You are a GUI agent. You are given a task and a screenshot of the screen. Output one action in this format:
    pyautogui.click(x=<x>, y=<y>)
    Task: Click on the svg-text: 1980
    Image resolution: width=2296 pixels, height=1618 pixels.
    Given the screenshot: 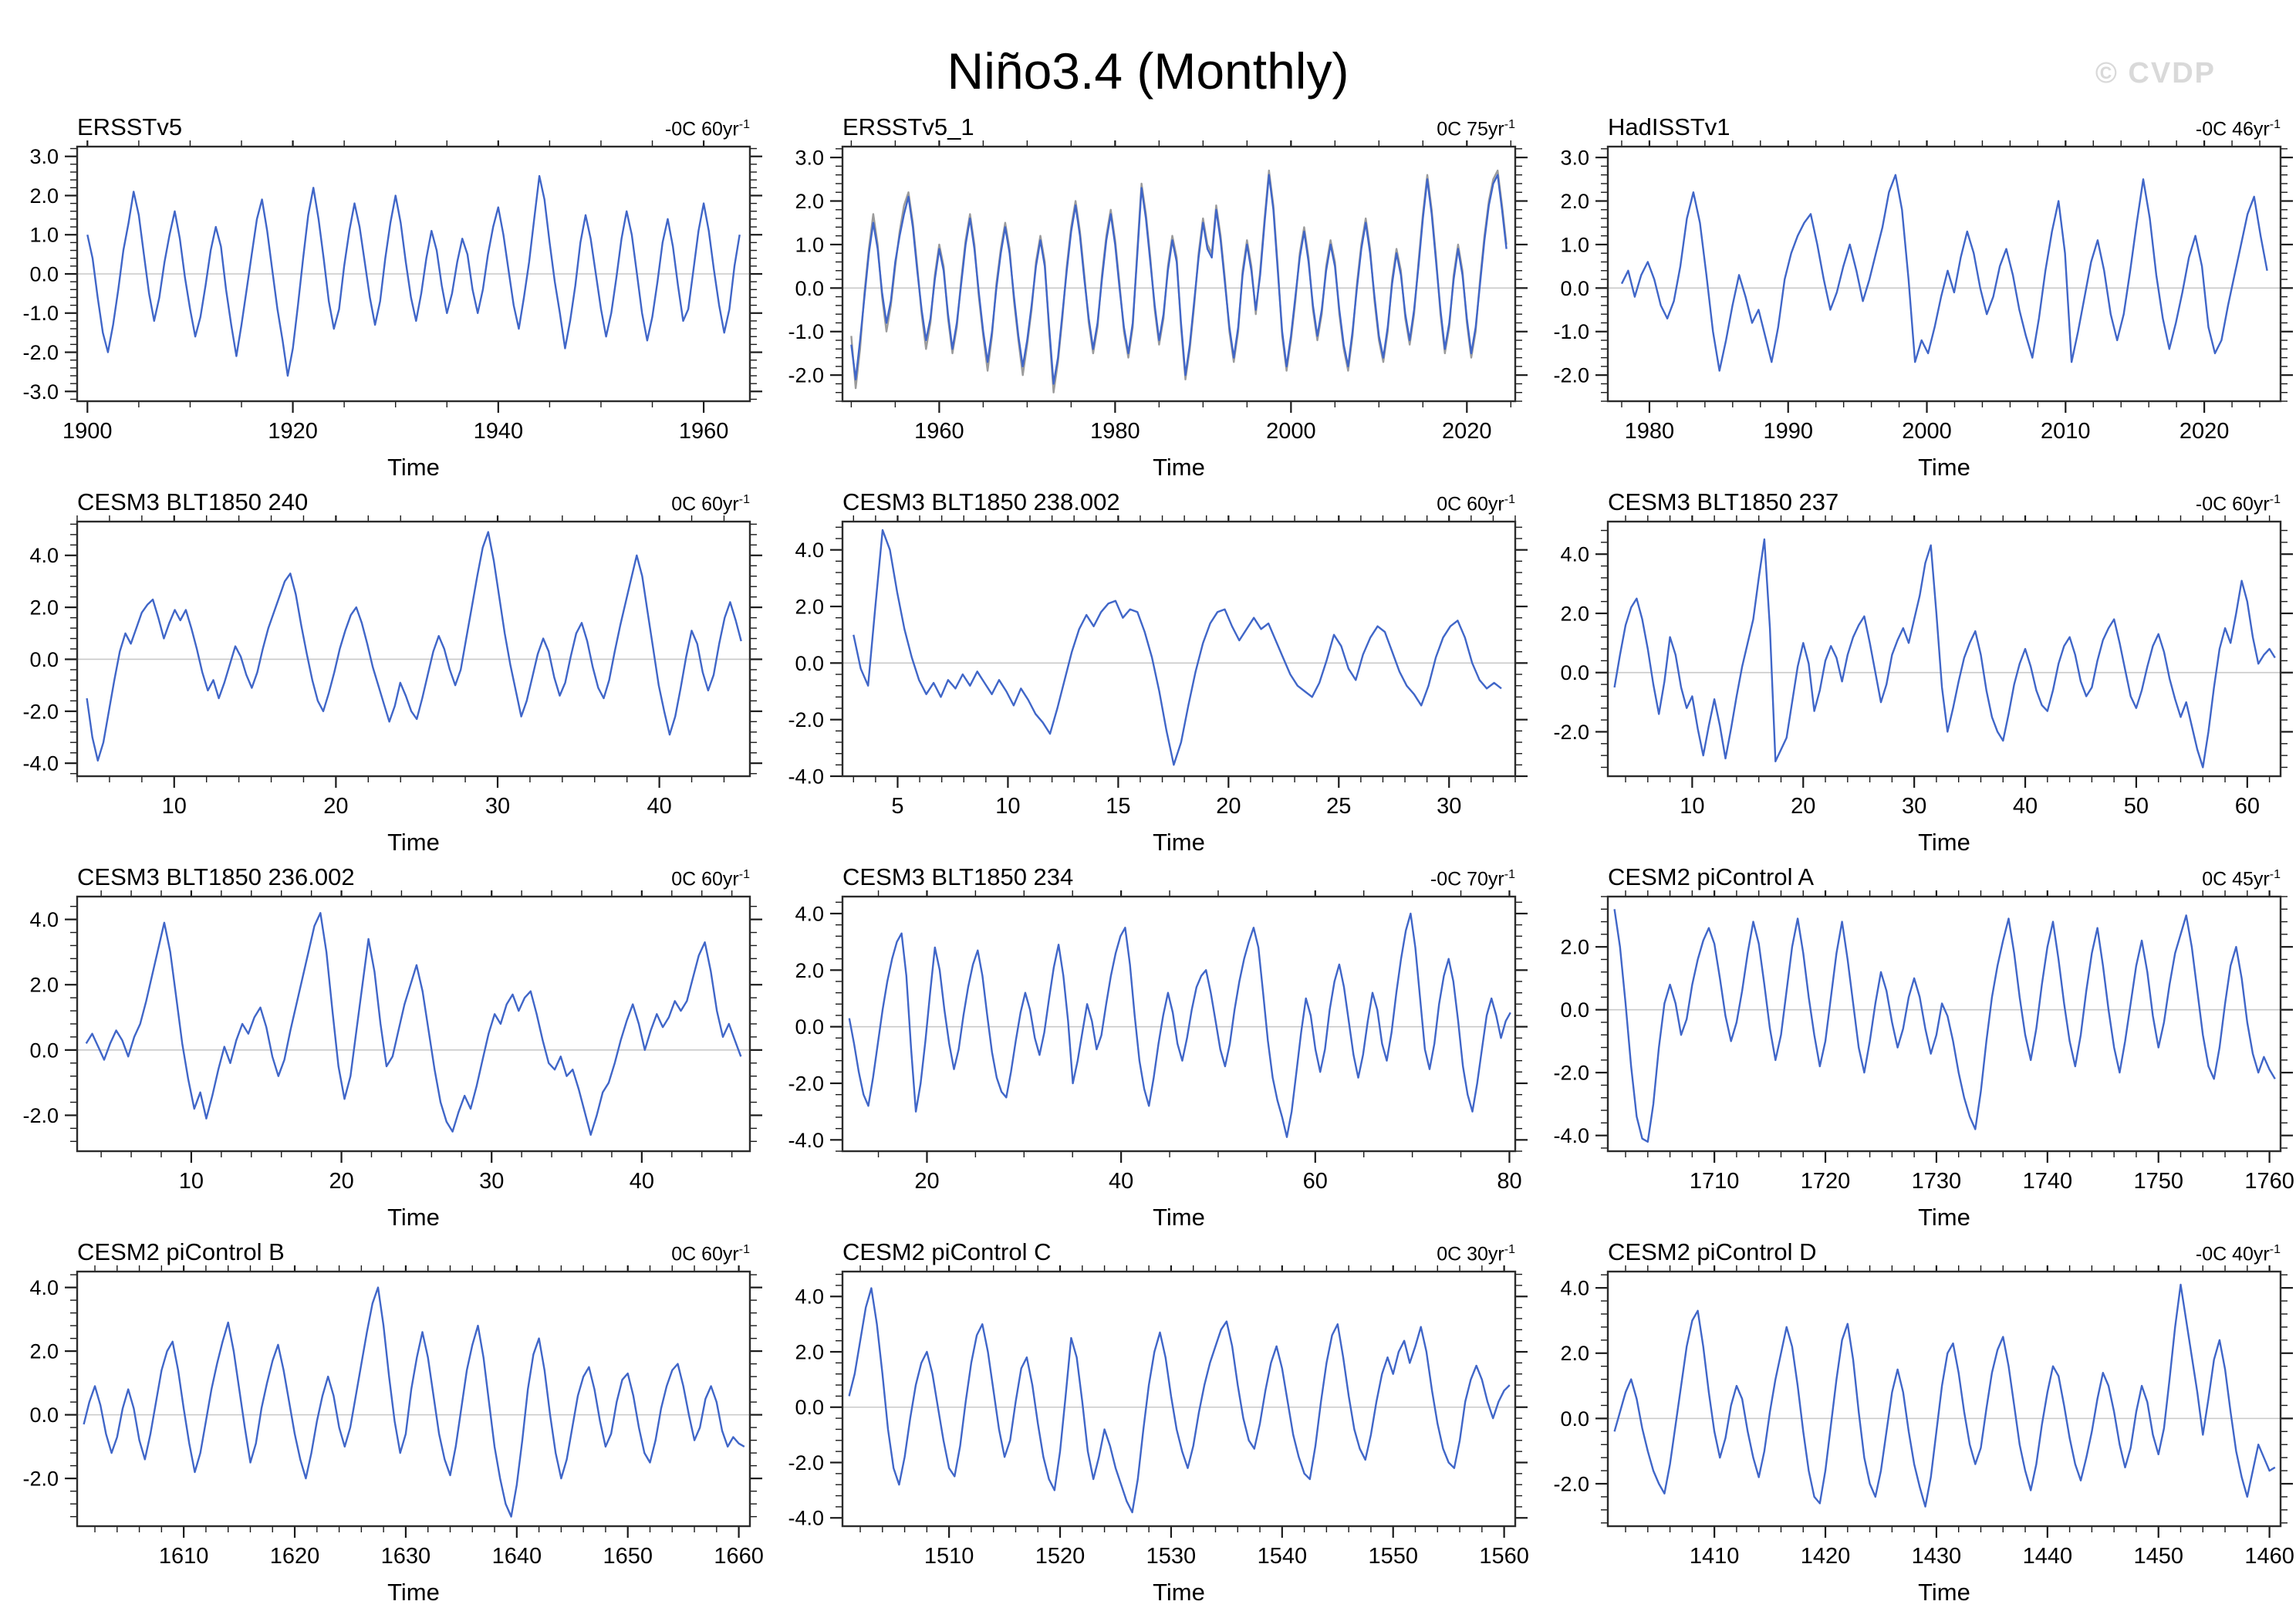 What is the action you would take?
    pyautogui.click(x=1650, y=431)
    